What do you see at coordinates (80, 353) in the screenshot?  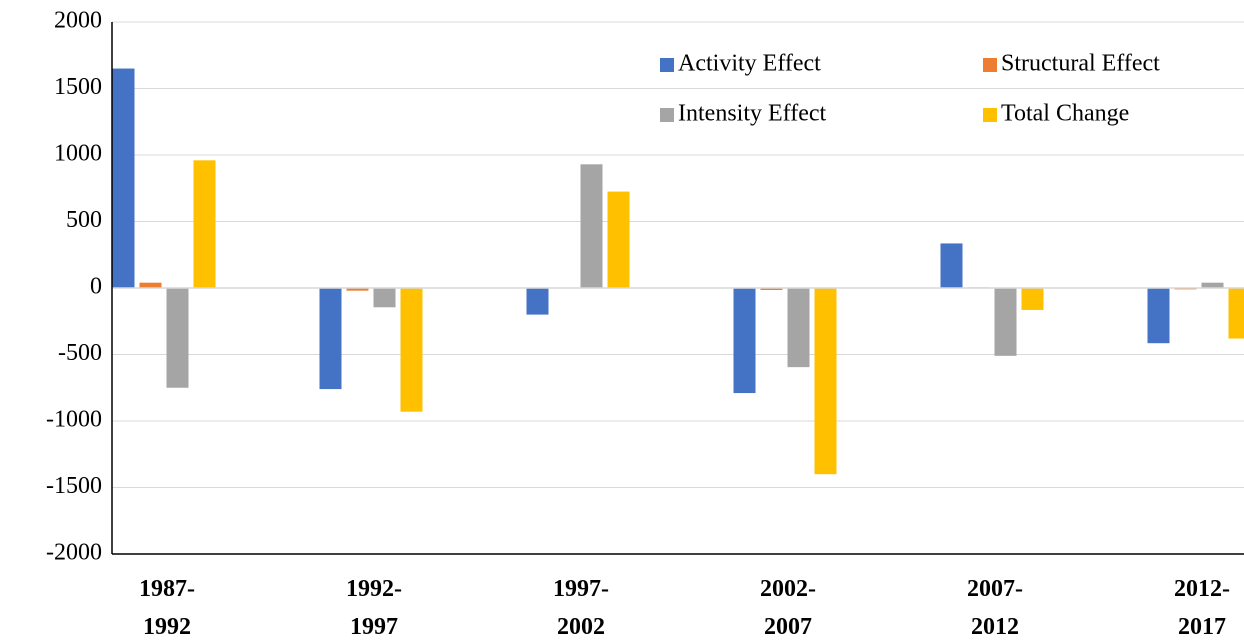 I see `y-tick-label: -500` at bounding box center [80, 353].